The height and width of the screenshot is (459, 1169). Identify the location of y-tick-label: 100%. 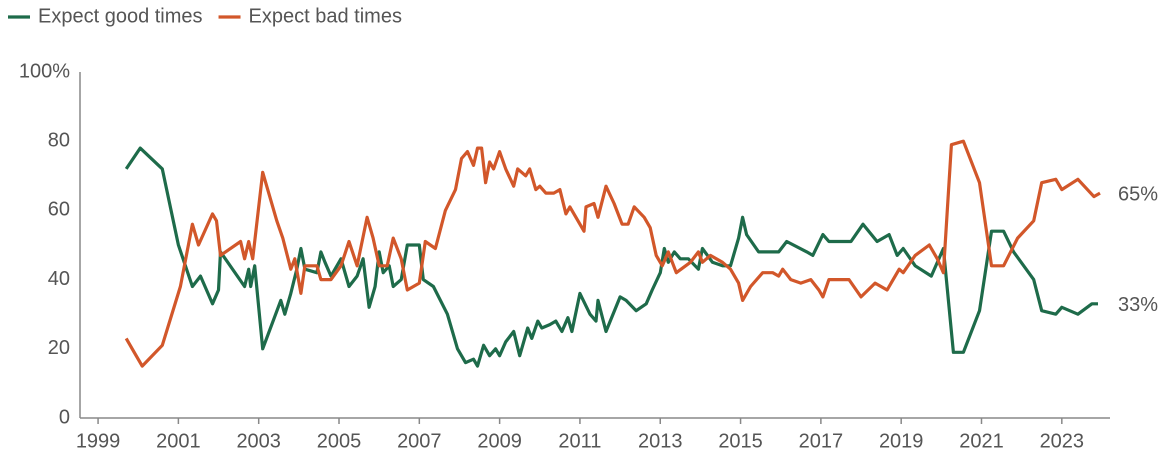
(44, 71).